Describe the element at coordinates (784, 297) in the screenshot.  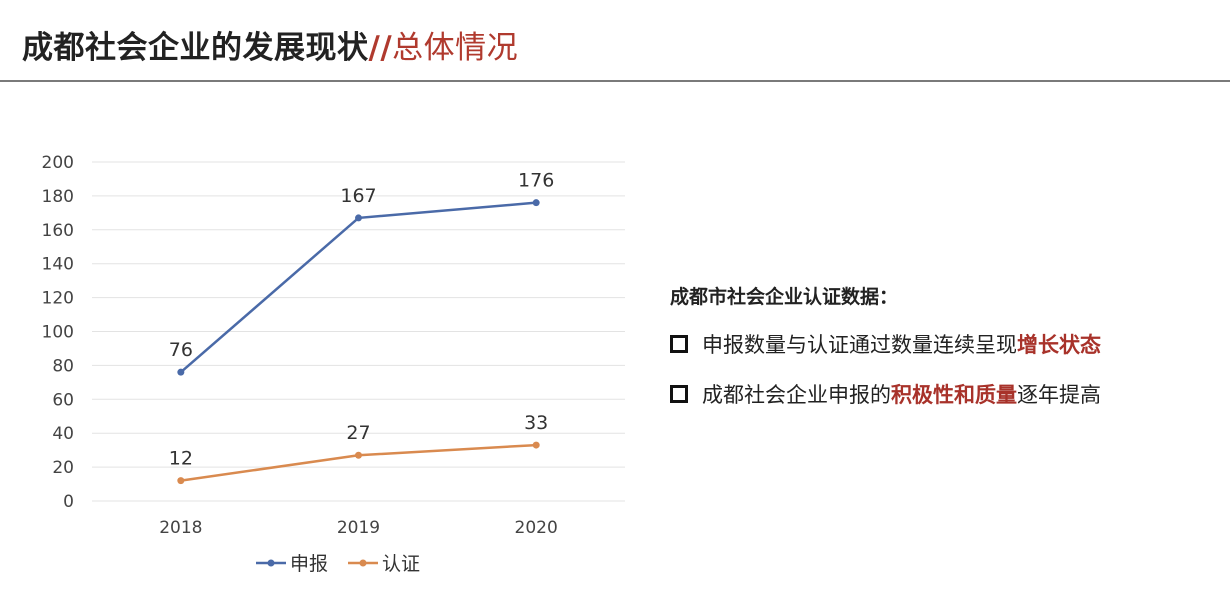
I see `panel-heading: 成都市社会企业认证数据：` at that location.